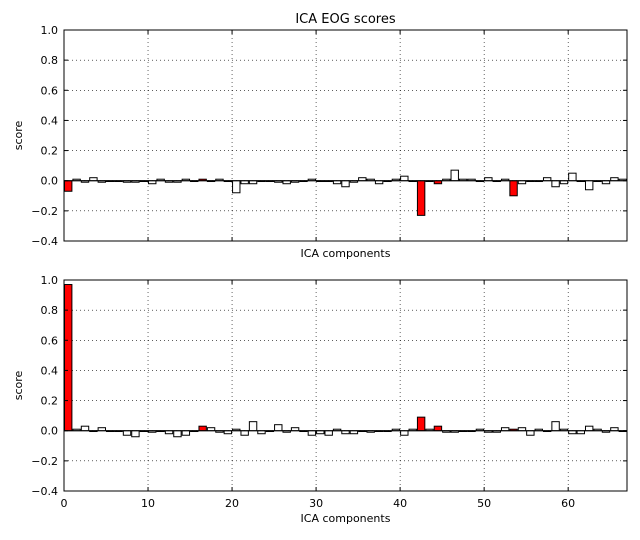  I want to click on bottom-y-axis-label: score, so click(18, 385).